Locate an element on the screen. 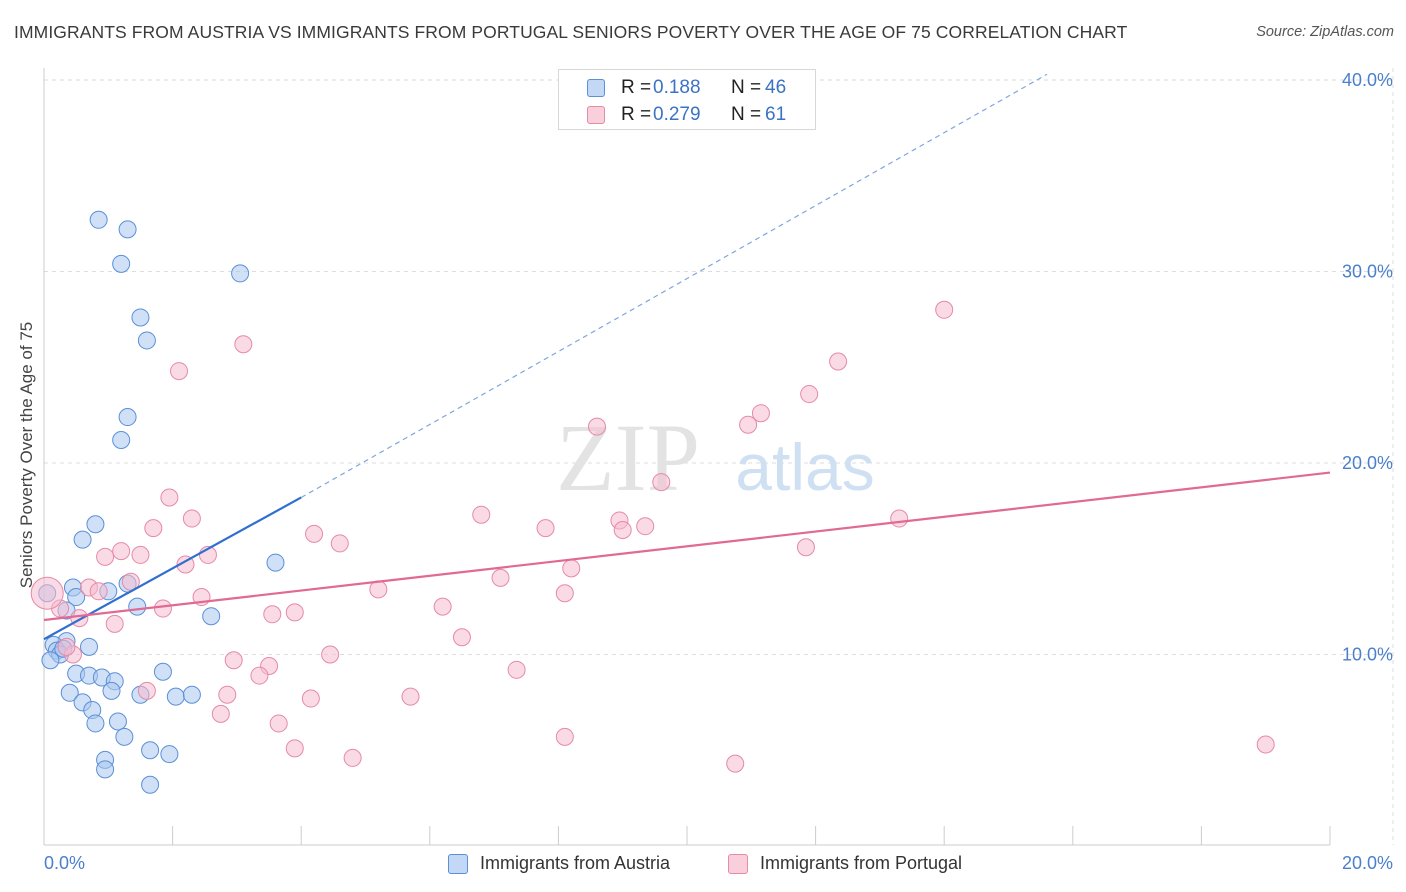  legend-n-value-portugal: 61 is located at coordinates (776, 114).